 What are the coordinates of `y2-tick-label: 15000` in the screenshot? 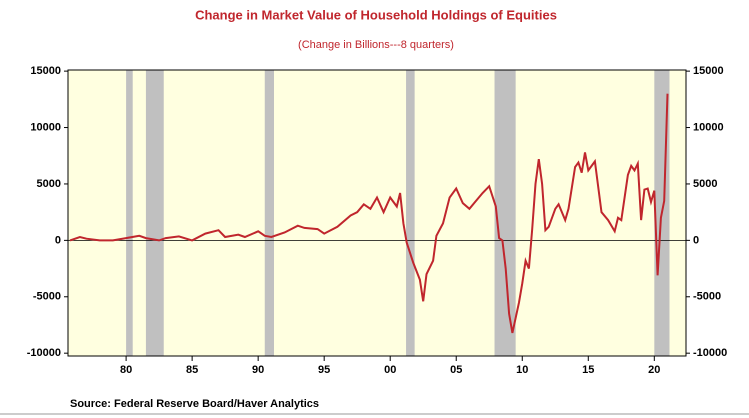 It's located at (708, 71).